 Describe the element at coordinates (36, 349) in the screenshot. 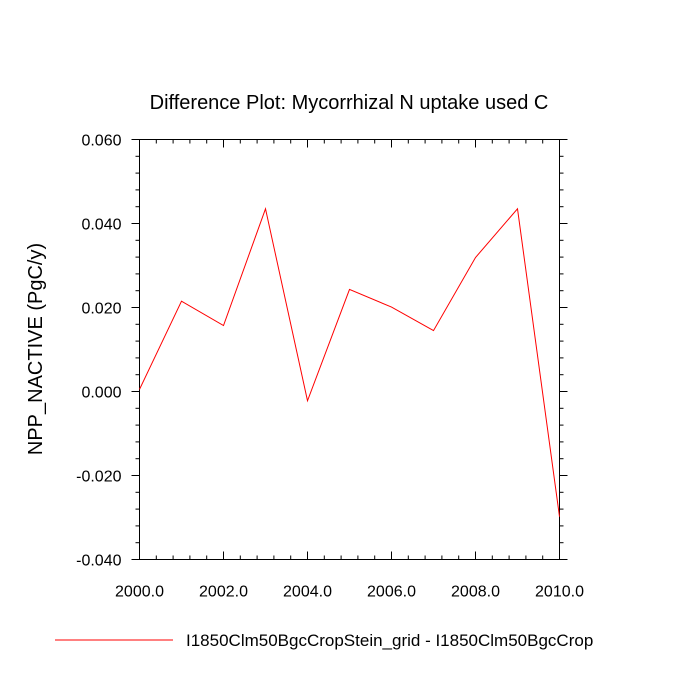

I see `y-axis-label: NPP_NACTIVE (PgC/y)` at that location.